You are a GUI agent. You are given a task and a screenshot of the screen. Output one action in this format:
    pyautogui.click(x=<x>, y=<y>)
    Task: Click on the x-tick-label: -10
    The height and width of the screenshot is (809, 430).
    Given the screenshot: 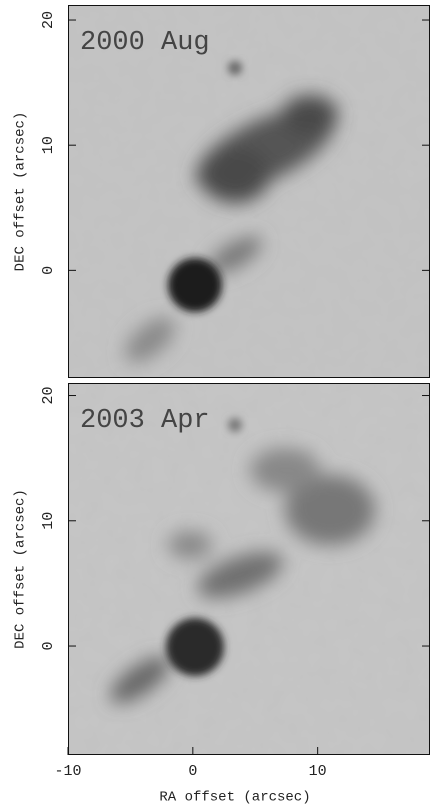 What is the action you would take?
    pyautogui.click(x=67, y=771)
    